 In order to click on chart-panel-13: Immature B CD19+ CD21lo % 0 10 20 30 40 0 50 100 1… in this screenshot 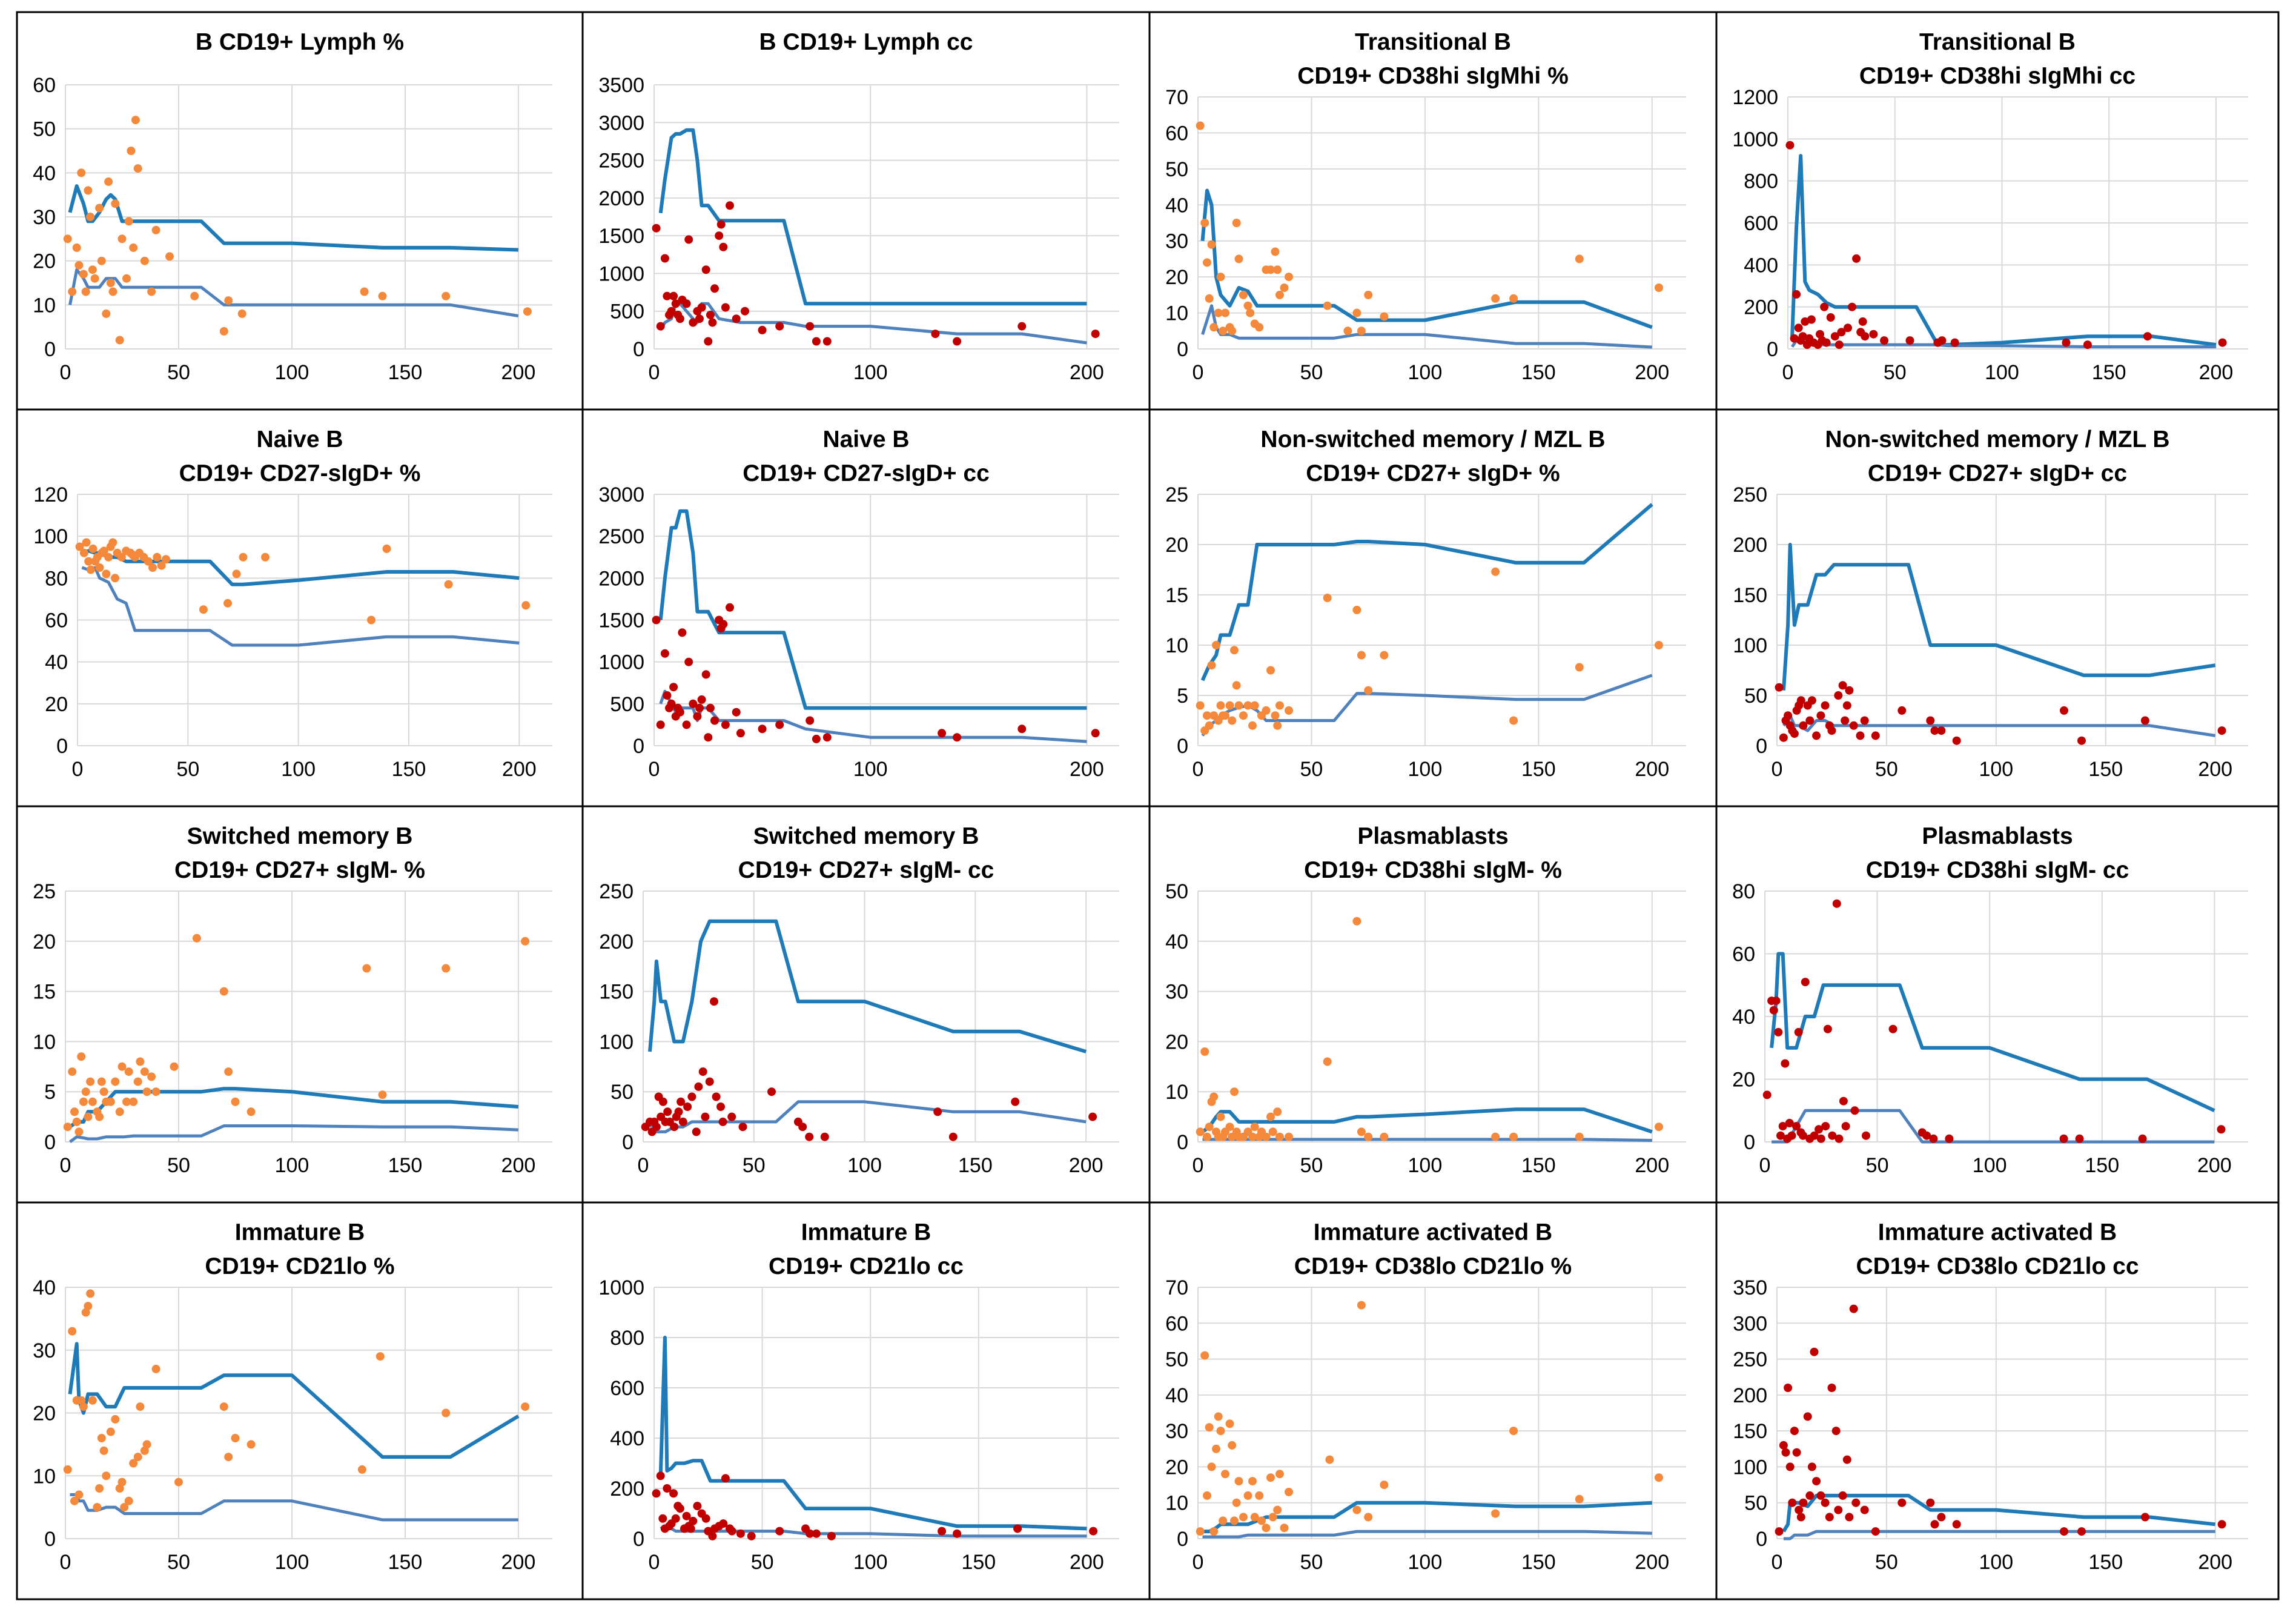, I will do `click(292, 1396)`.